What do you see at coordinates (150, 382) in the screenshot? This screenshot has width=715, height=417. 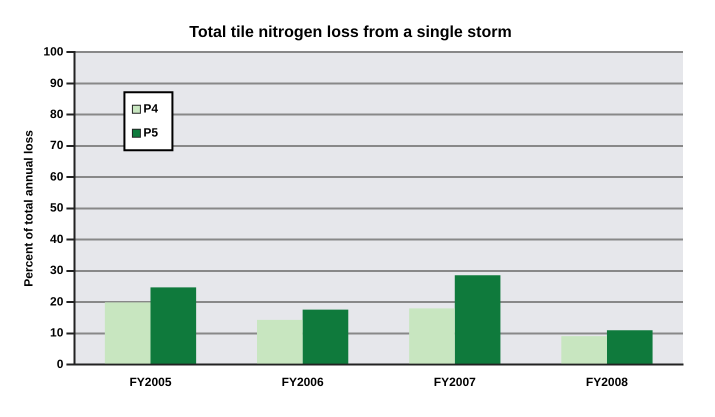 I see `x-tick-label: FY2005` at bounding box center [150, 382].